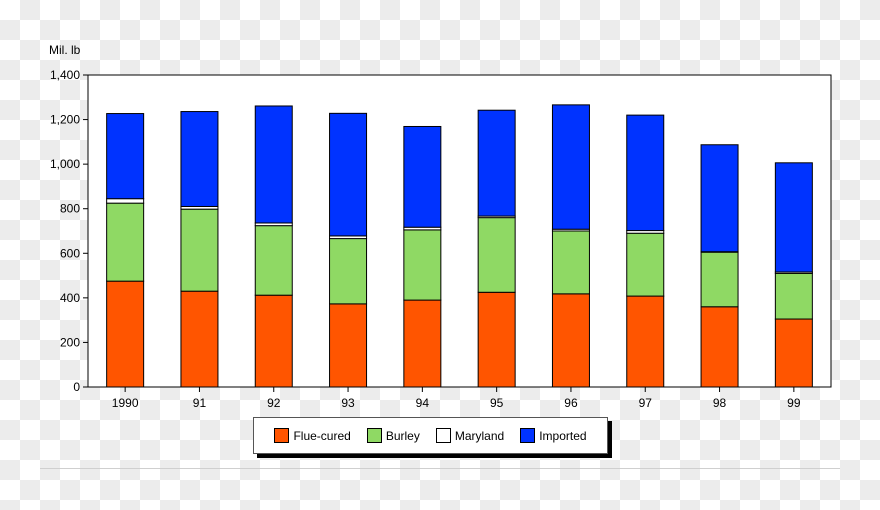  Describe the element at coordinates (430, 435) in the screenshot. I see `legend: Flue-cured Burley Maryland Imported` at that location.